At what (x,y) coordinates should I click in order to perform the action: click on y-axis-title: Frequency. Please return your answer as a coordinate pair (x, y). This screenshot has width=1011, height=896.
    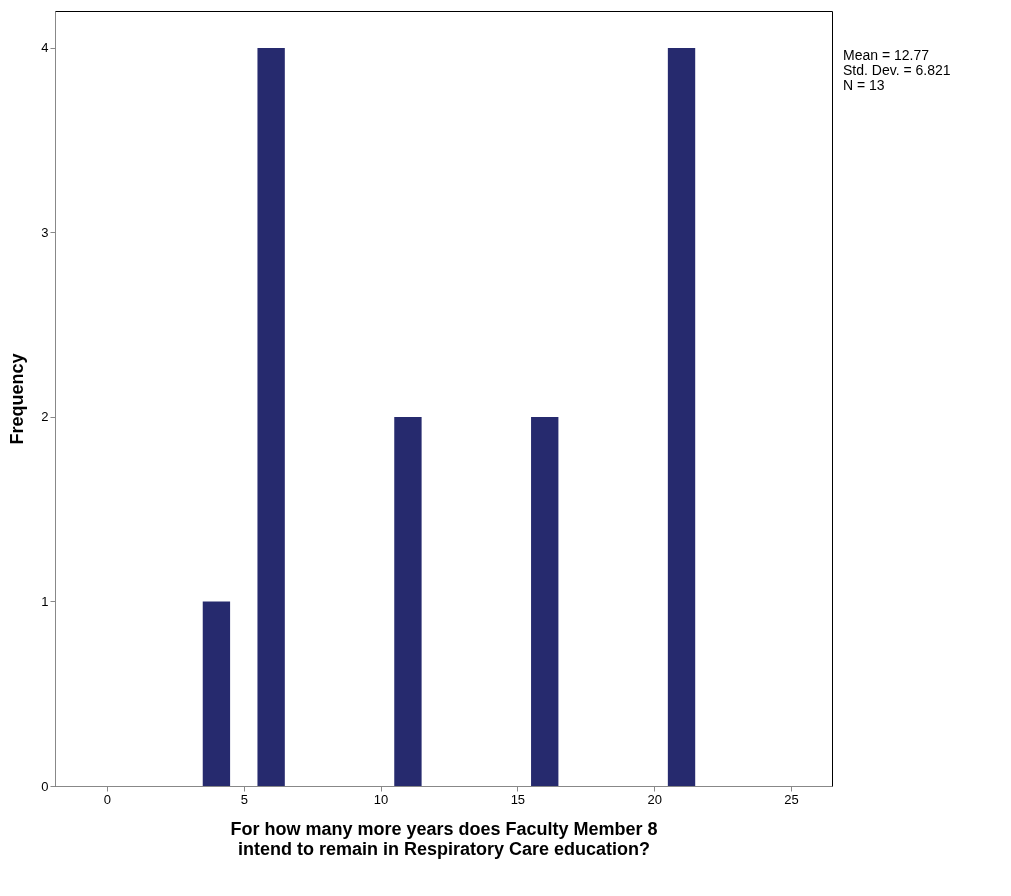
    Looking at the image, I should click on (17, 399).